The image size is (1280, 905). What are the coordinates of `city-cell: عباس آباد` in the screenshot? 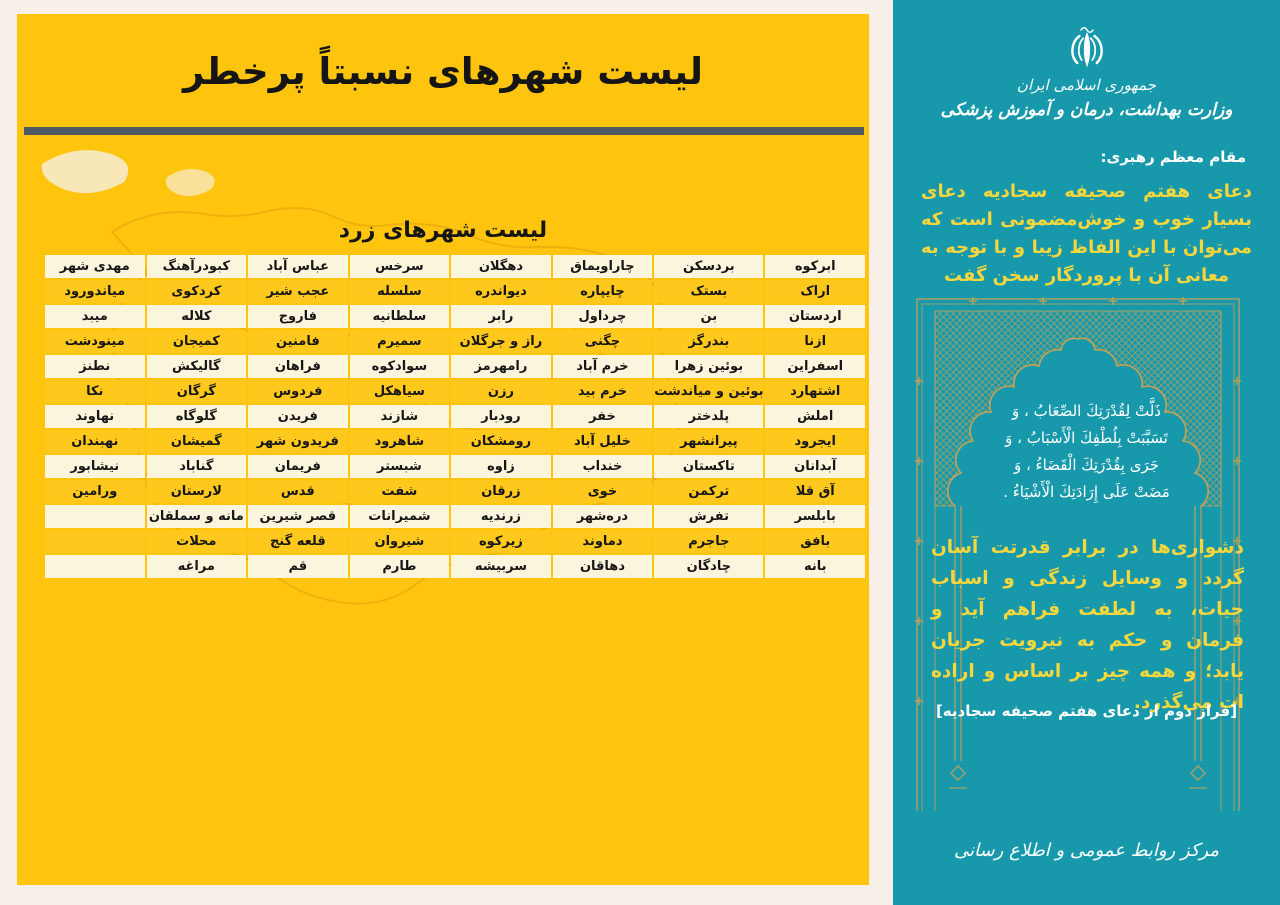 It's located at (298, 266).